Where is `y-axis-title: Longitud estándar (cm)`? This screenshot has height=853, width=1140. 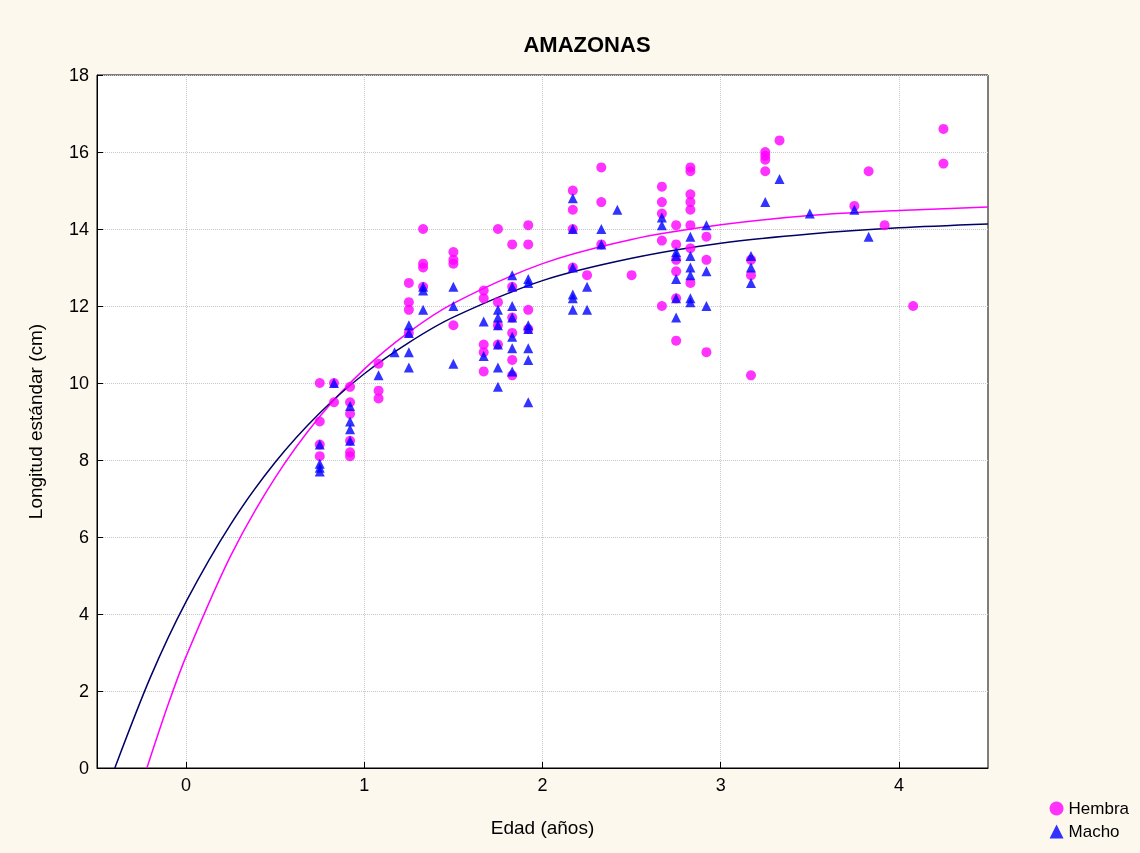
y-axis-title: Longitud estándar (cm) is located at coordinates (35, 421).